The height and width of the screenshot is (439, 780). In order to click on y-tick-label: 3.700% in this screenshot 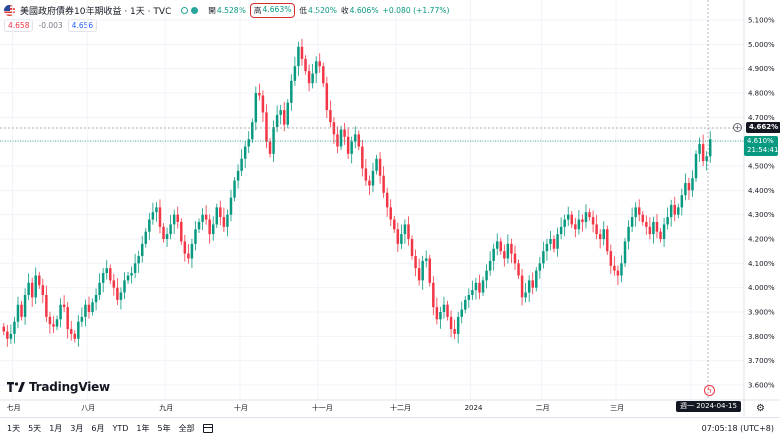, I will do `click(761, 361)`.